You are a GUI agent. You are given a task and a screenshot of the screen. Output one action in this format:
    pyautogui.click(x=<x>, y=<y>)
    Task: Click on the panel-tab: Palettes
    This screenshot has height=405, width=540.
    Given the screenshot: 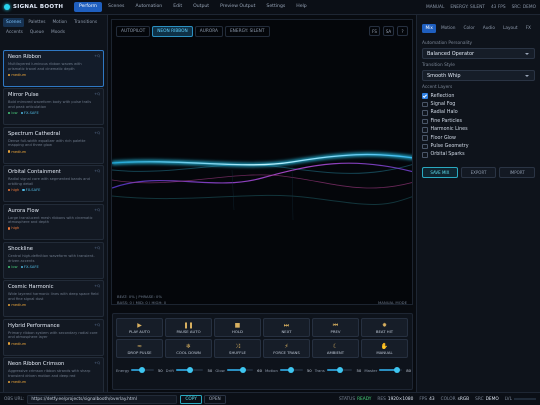 What is the action you would take?
    pyautogui.click(x=37, y=22)
    